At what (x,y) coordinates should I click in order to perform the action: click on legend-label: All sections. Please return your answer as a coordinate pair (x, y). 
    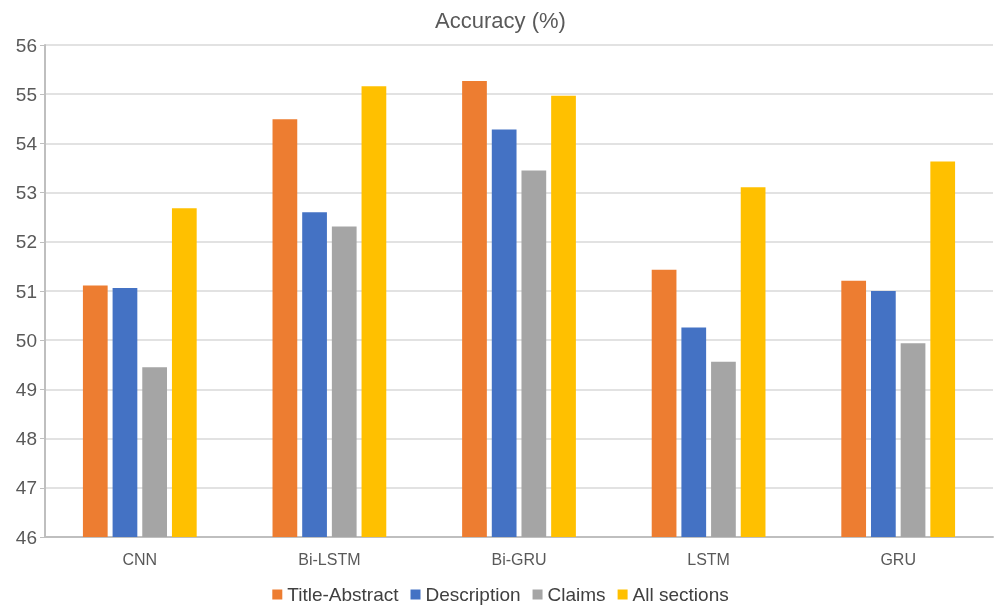
    Looking at the image, I should click on (680, 594).